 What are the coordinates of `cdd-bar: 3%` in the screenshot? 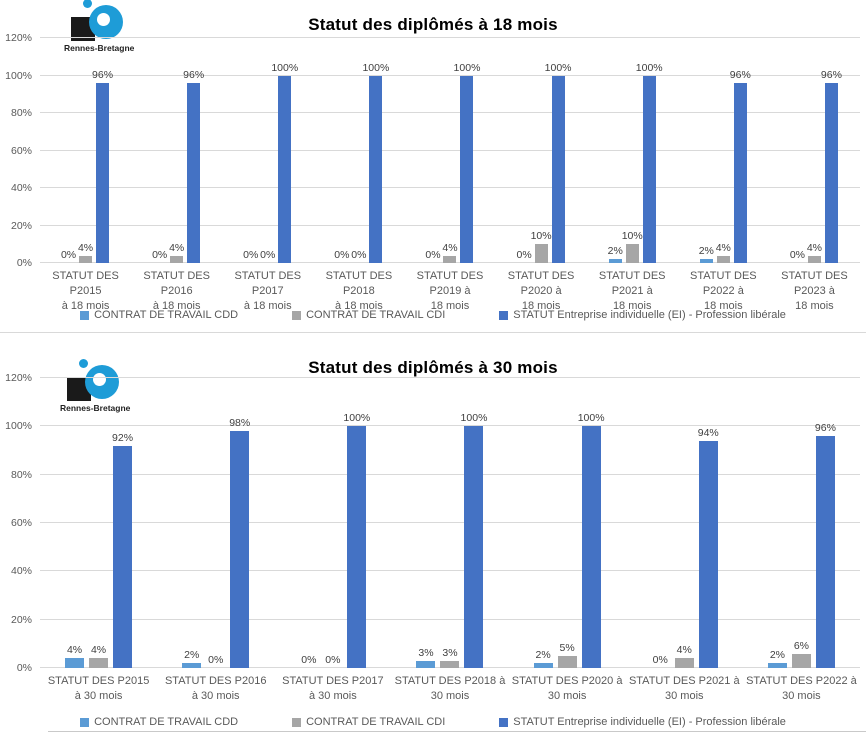 It's located at (426, 657).